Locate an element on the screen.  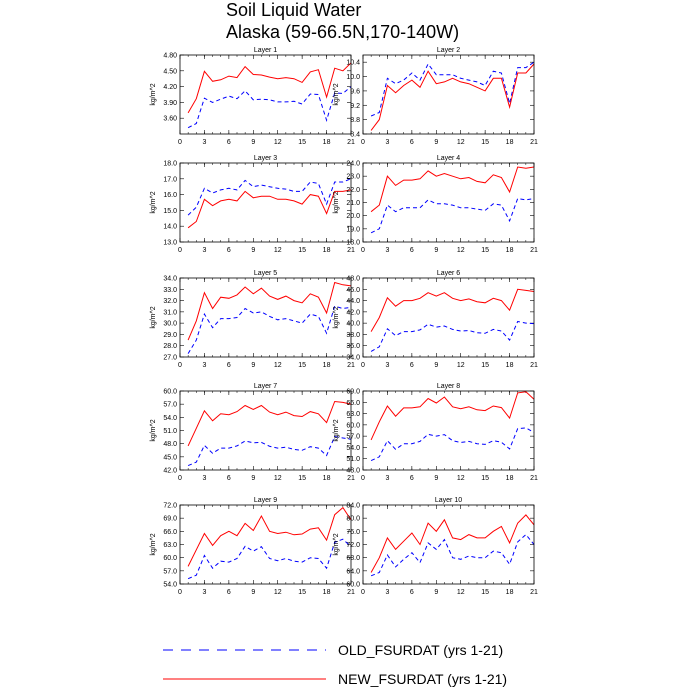
y-tick-label: 36.0 is located at coordinates (353, 346).